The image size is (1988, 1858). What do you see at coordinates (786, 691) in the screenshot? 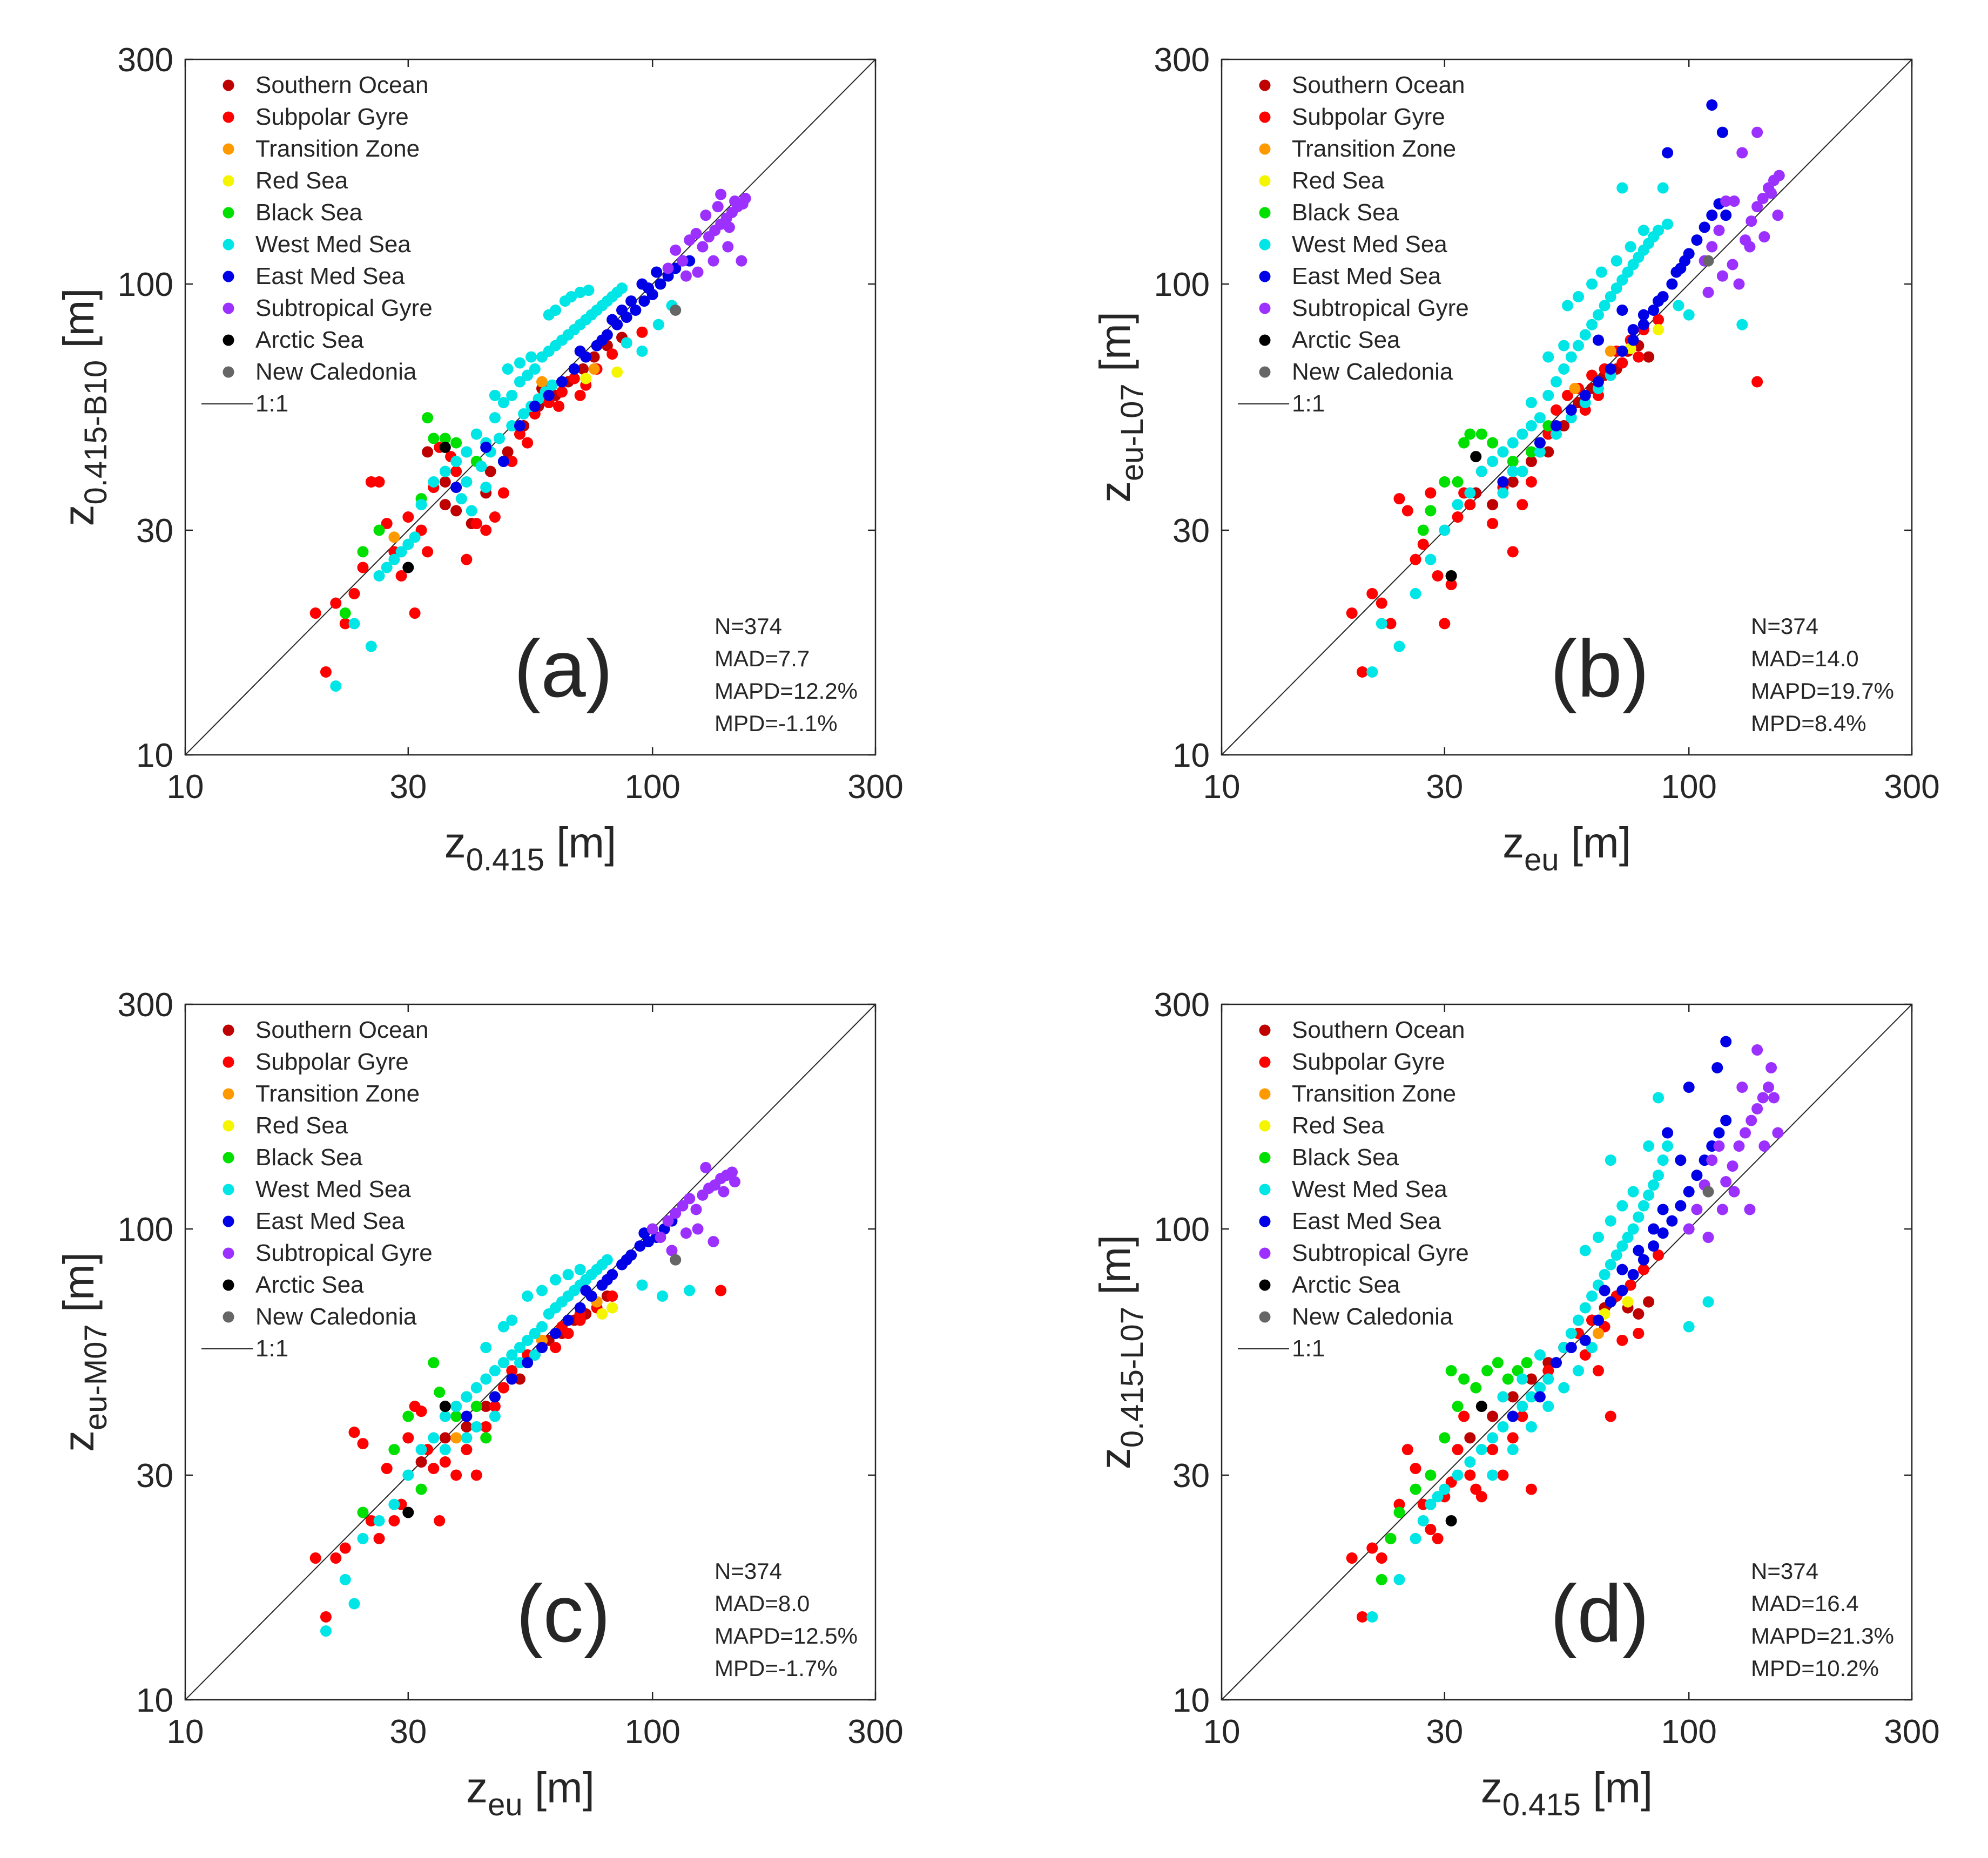
I see `stat-mapd: MAPD=12.2%` at bounding box center [786, 691].